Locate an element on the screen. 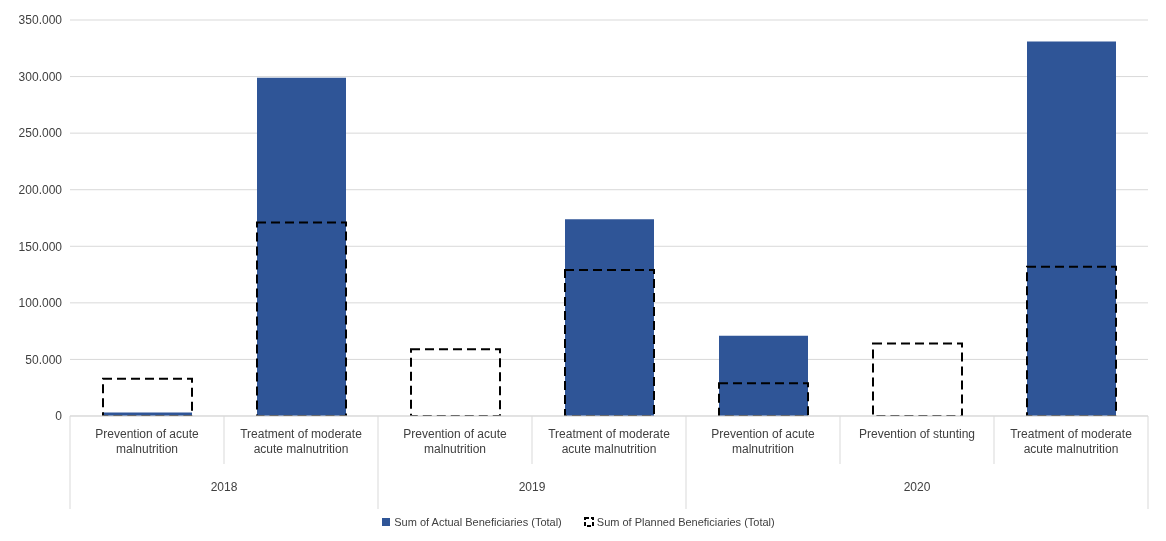 This screenshot has width=1166, height=541. y-tick-label: 50.000 is located at coordinates (44, 359).